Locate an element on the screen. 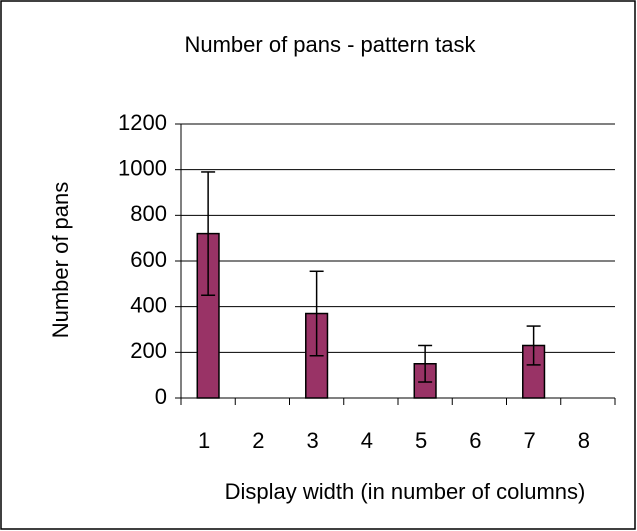  x-tick-label: 2 is located at coordinates (258, 440).